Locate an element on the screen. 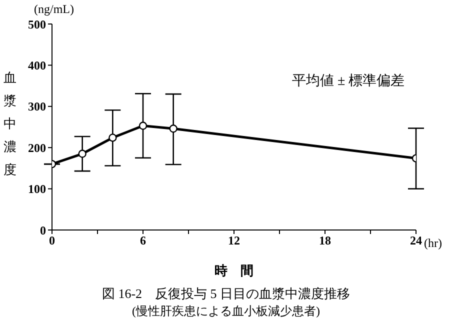 Image resolution: width=452 pixels, height=324 pixels. y-tick-label: 500 is located at coordinates (37, 24).